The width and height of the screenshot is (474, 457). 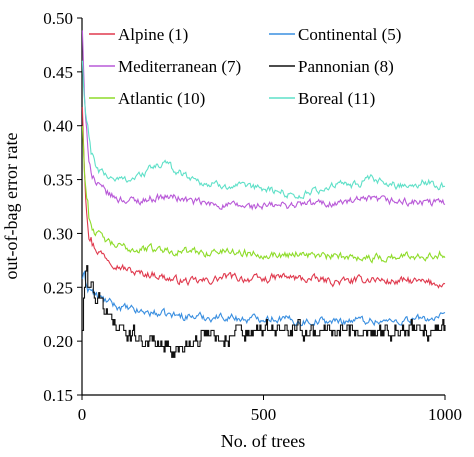 What do you see at coordinates (336, 98) in the screenshot?
I see `legend-label: Boreal (11)` at bounding box center [336, 98].